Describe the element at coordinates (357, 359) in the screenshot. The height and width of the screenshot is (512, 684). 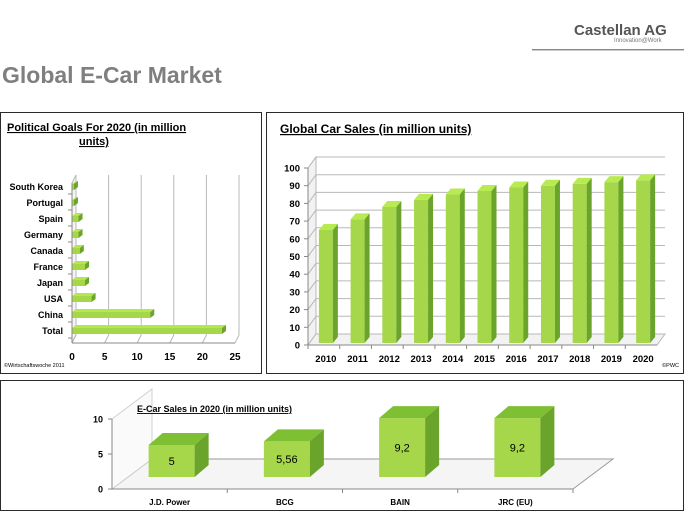
I see `x-tick-label: 2011` at that location.